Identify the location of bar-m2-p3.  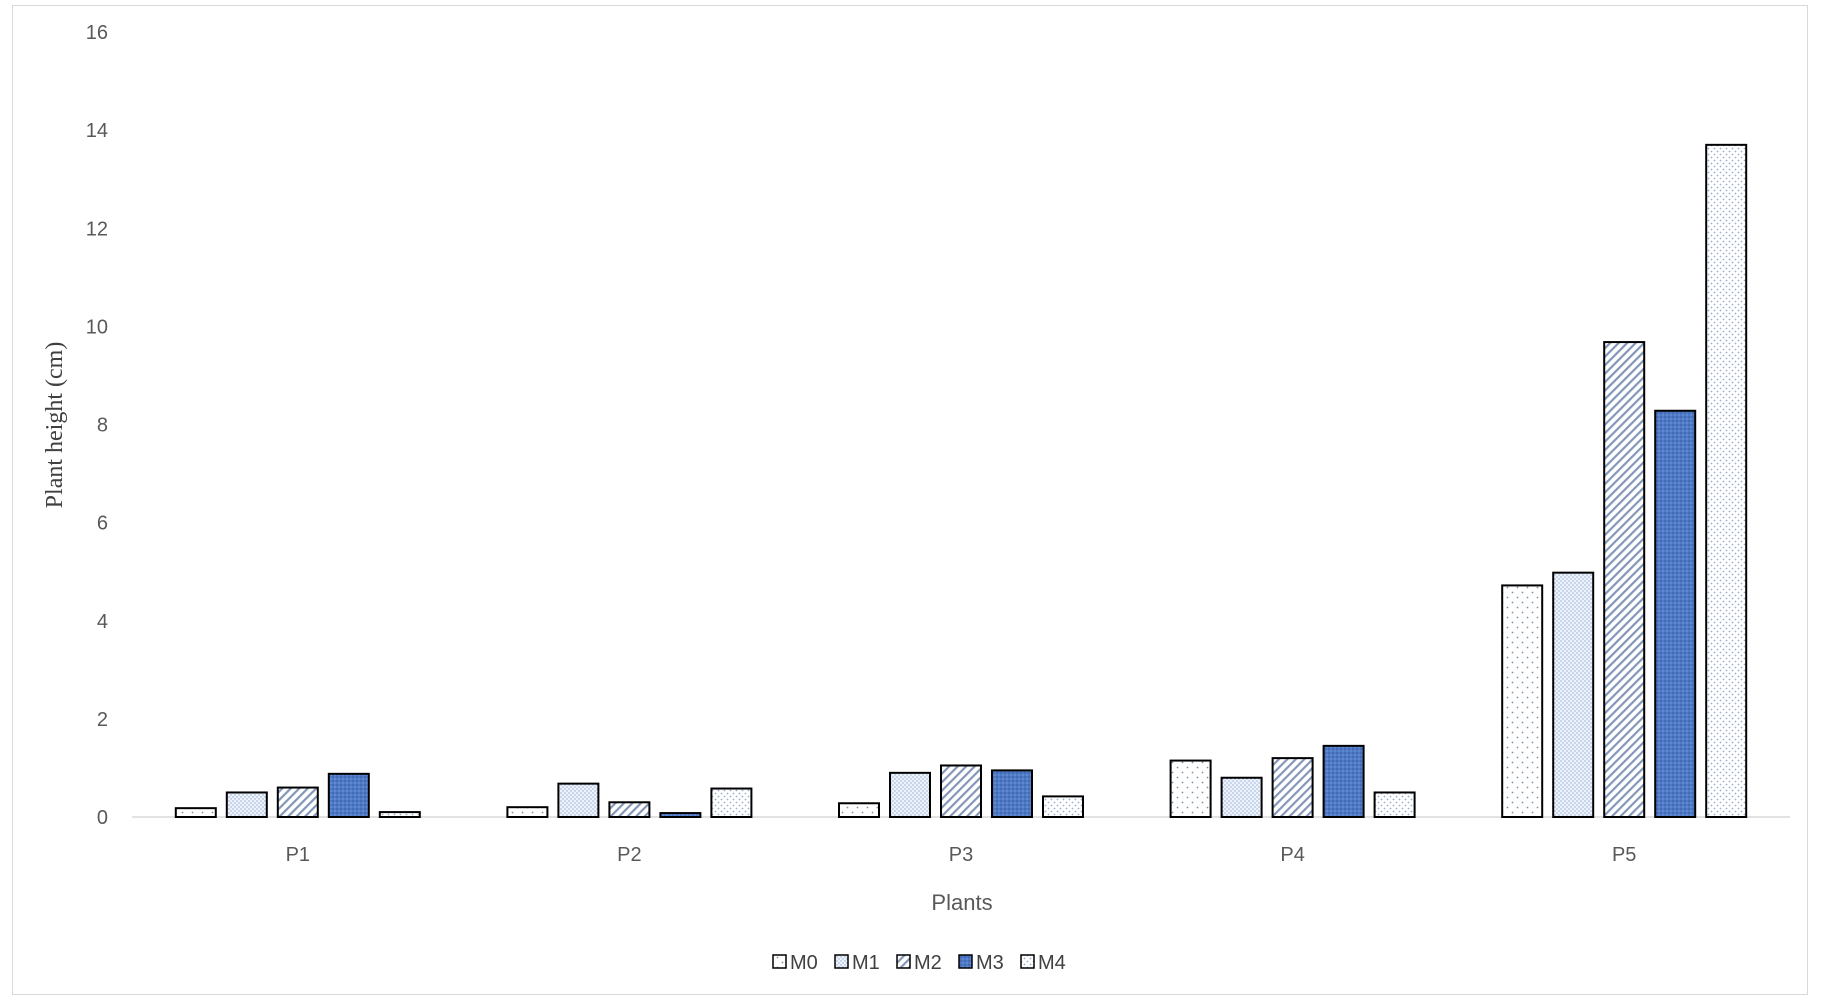
(961, 791).